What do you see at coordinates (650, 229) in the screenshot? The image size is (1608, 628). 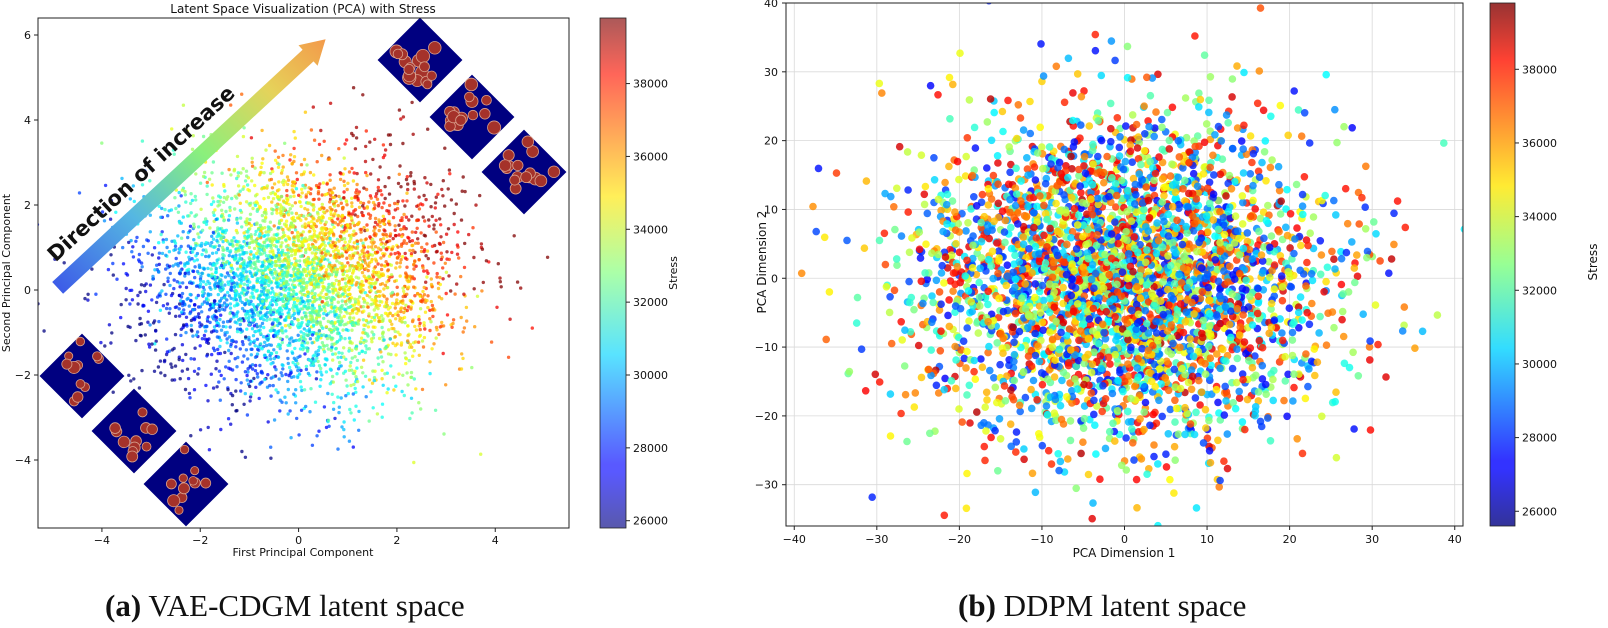 I see `left-colorbar-tick-label: 34000` at bounding box center [650, 229].